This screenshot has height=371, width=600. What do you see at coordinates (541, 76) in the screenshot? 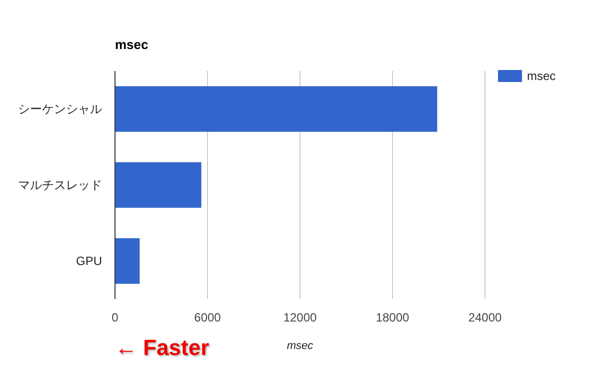
I see `legend-label: msec` at bounding box center [541, 76].